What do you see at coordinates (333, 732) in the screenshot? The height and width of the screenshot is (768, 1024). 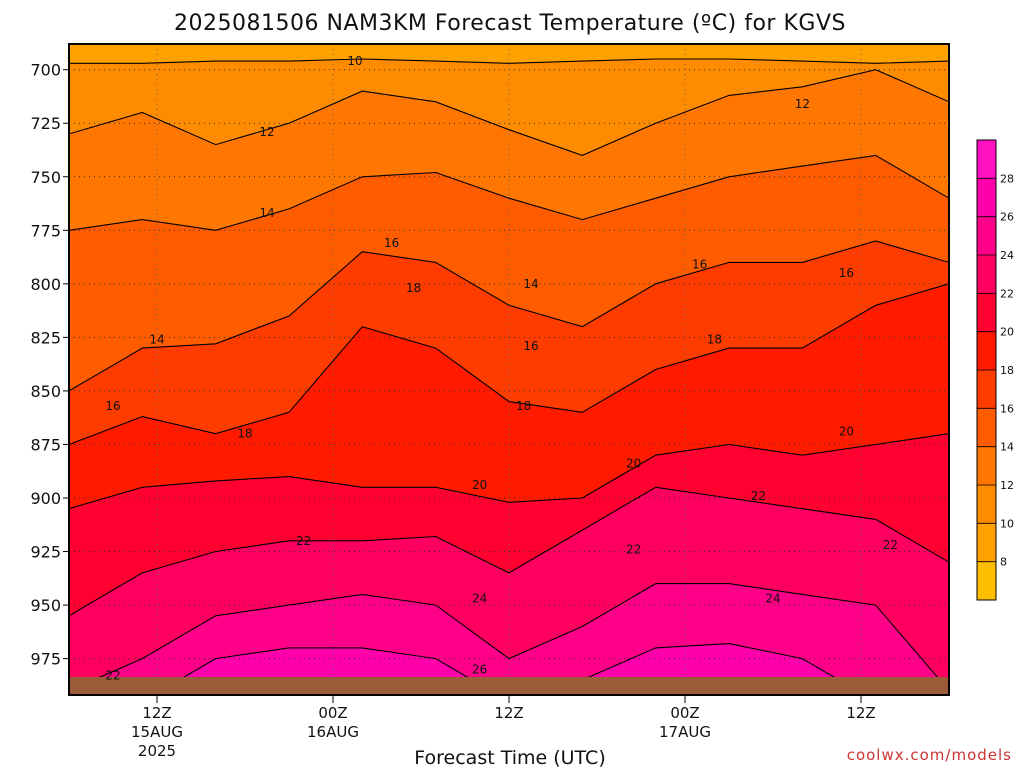 I see `x-tick-label: 16AUG` at bounding box center [333, 732].